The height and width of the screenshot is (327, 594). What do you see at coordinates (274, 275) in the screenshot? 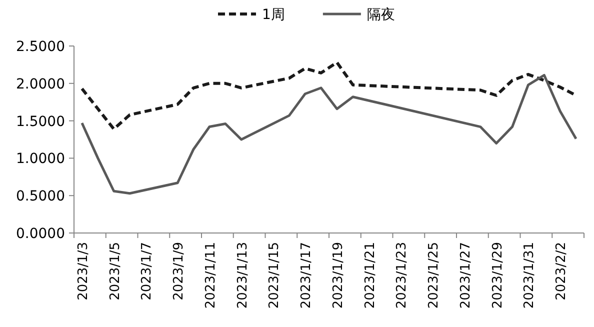
I see `x-tick-label: 2023/1/15` at bounding box center [274, 275].